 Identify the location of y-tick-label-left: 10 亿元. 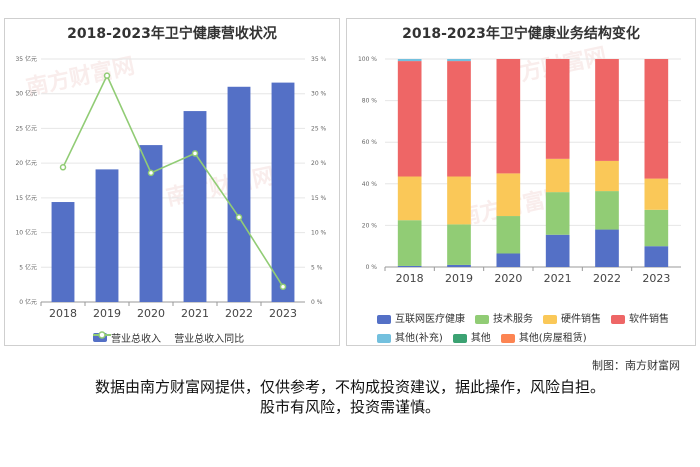
(26, 233).